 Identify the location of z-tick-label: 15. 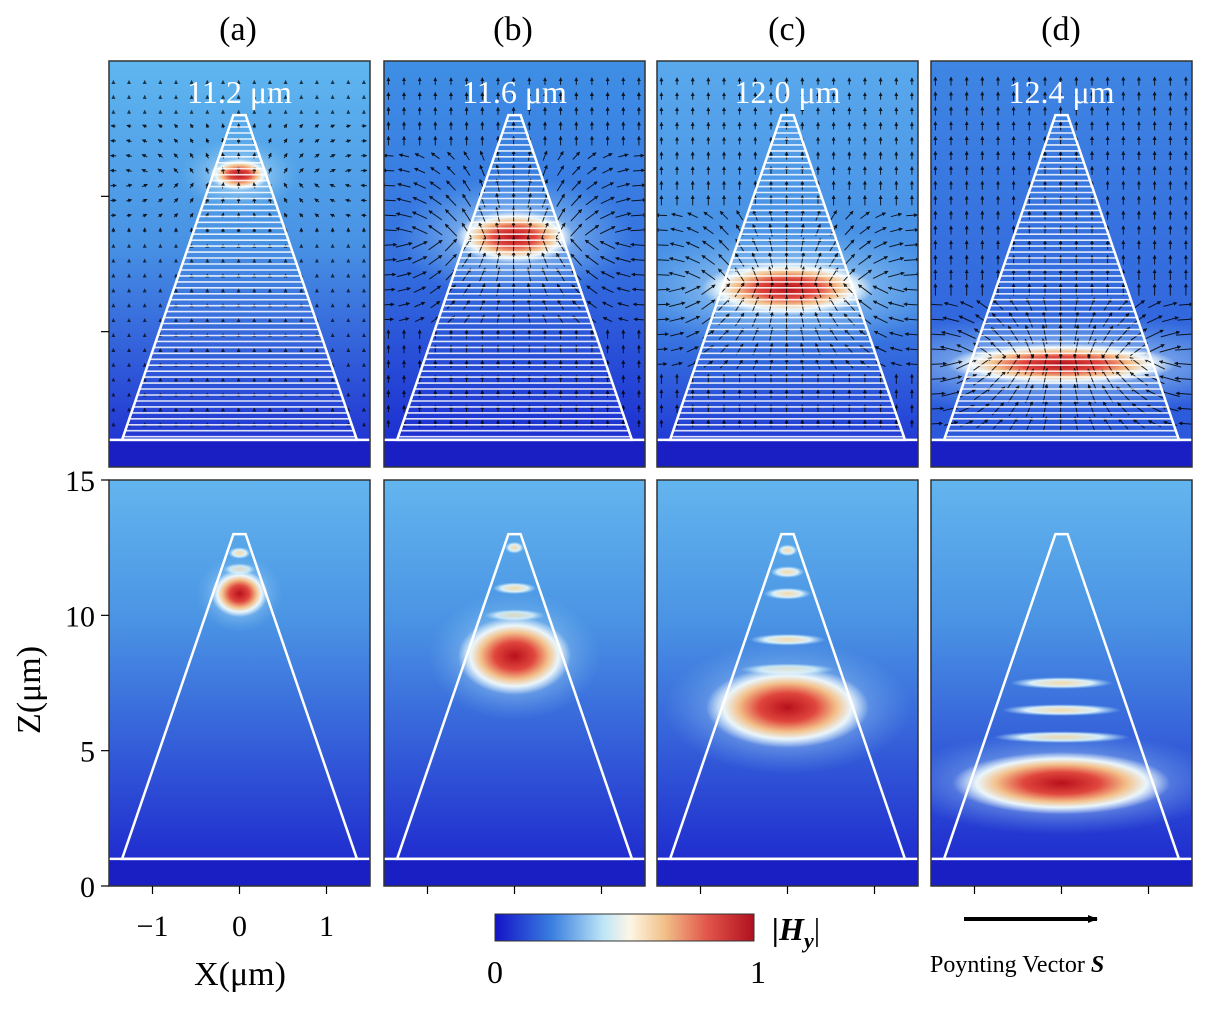
(80, 481).